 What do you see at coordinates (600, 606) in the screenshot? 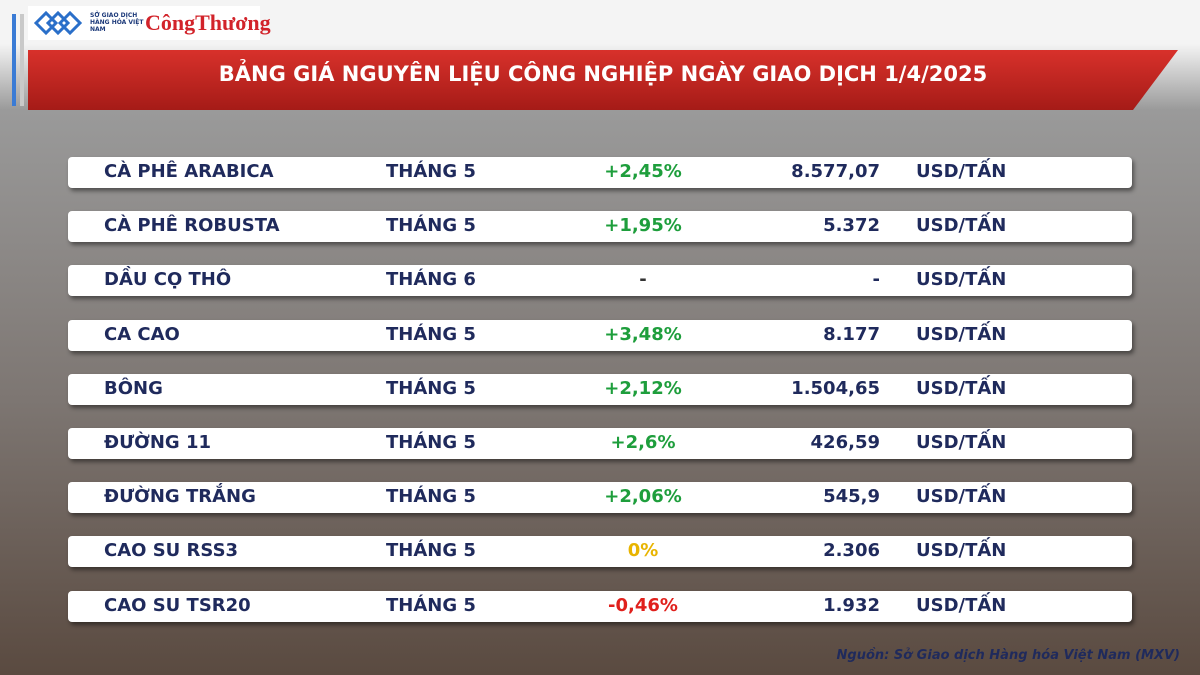
I see `table-row: CAO SU TSR20 THÁNG 5 -0,46% 1.932 USD/TẤN` at bounding box center [600, 606].